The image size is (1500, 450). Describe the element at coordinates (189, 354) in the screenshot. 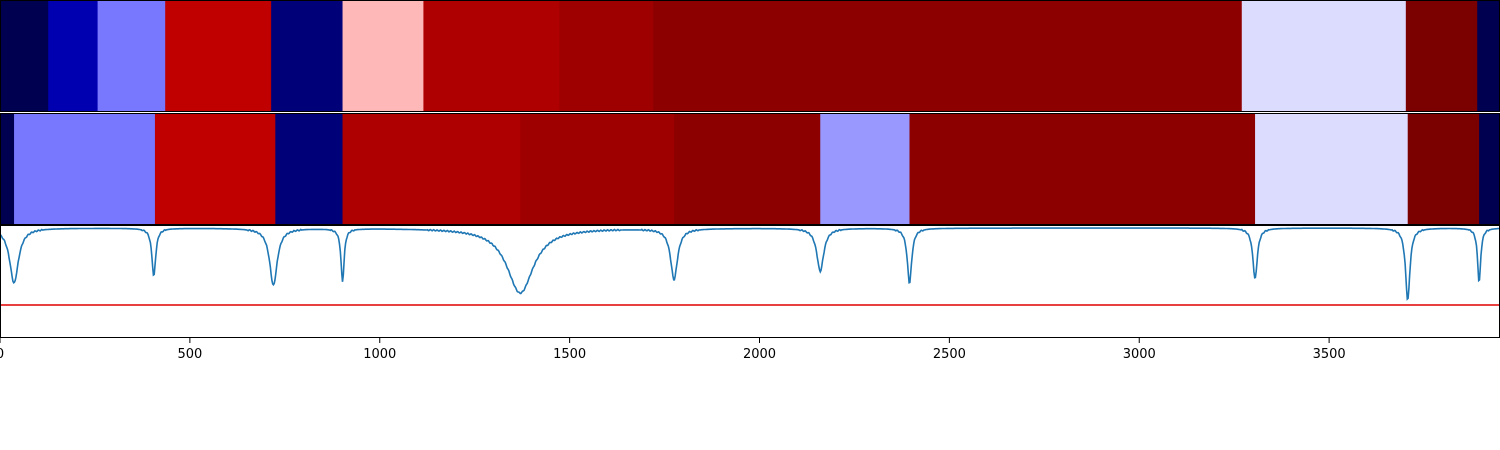

I see `x-tick-label-500: 500` at that location.